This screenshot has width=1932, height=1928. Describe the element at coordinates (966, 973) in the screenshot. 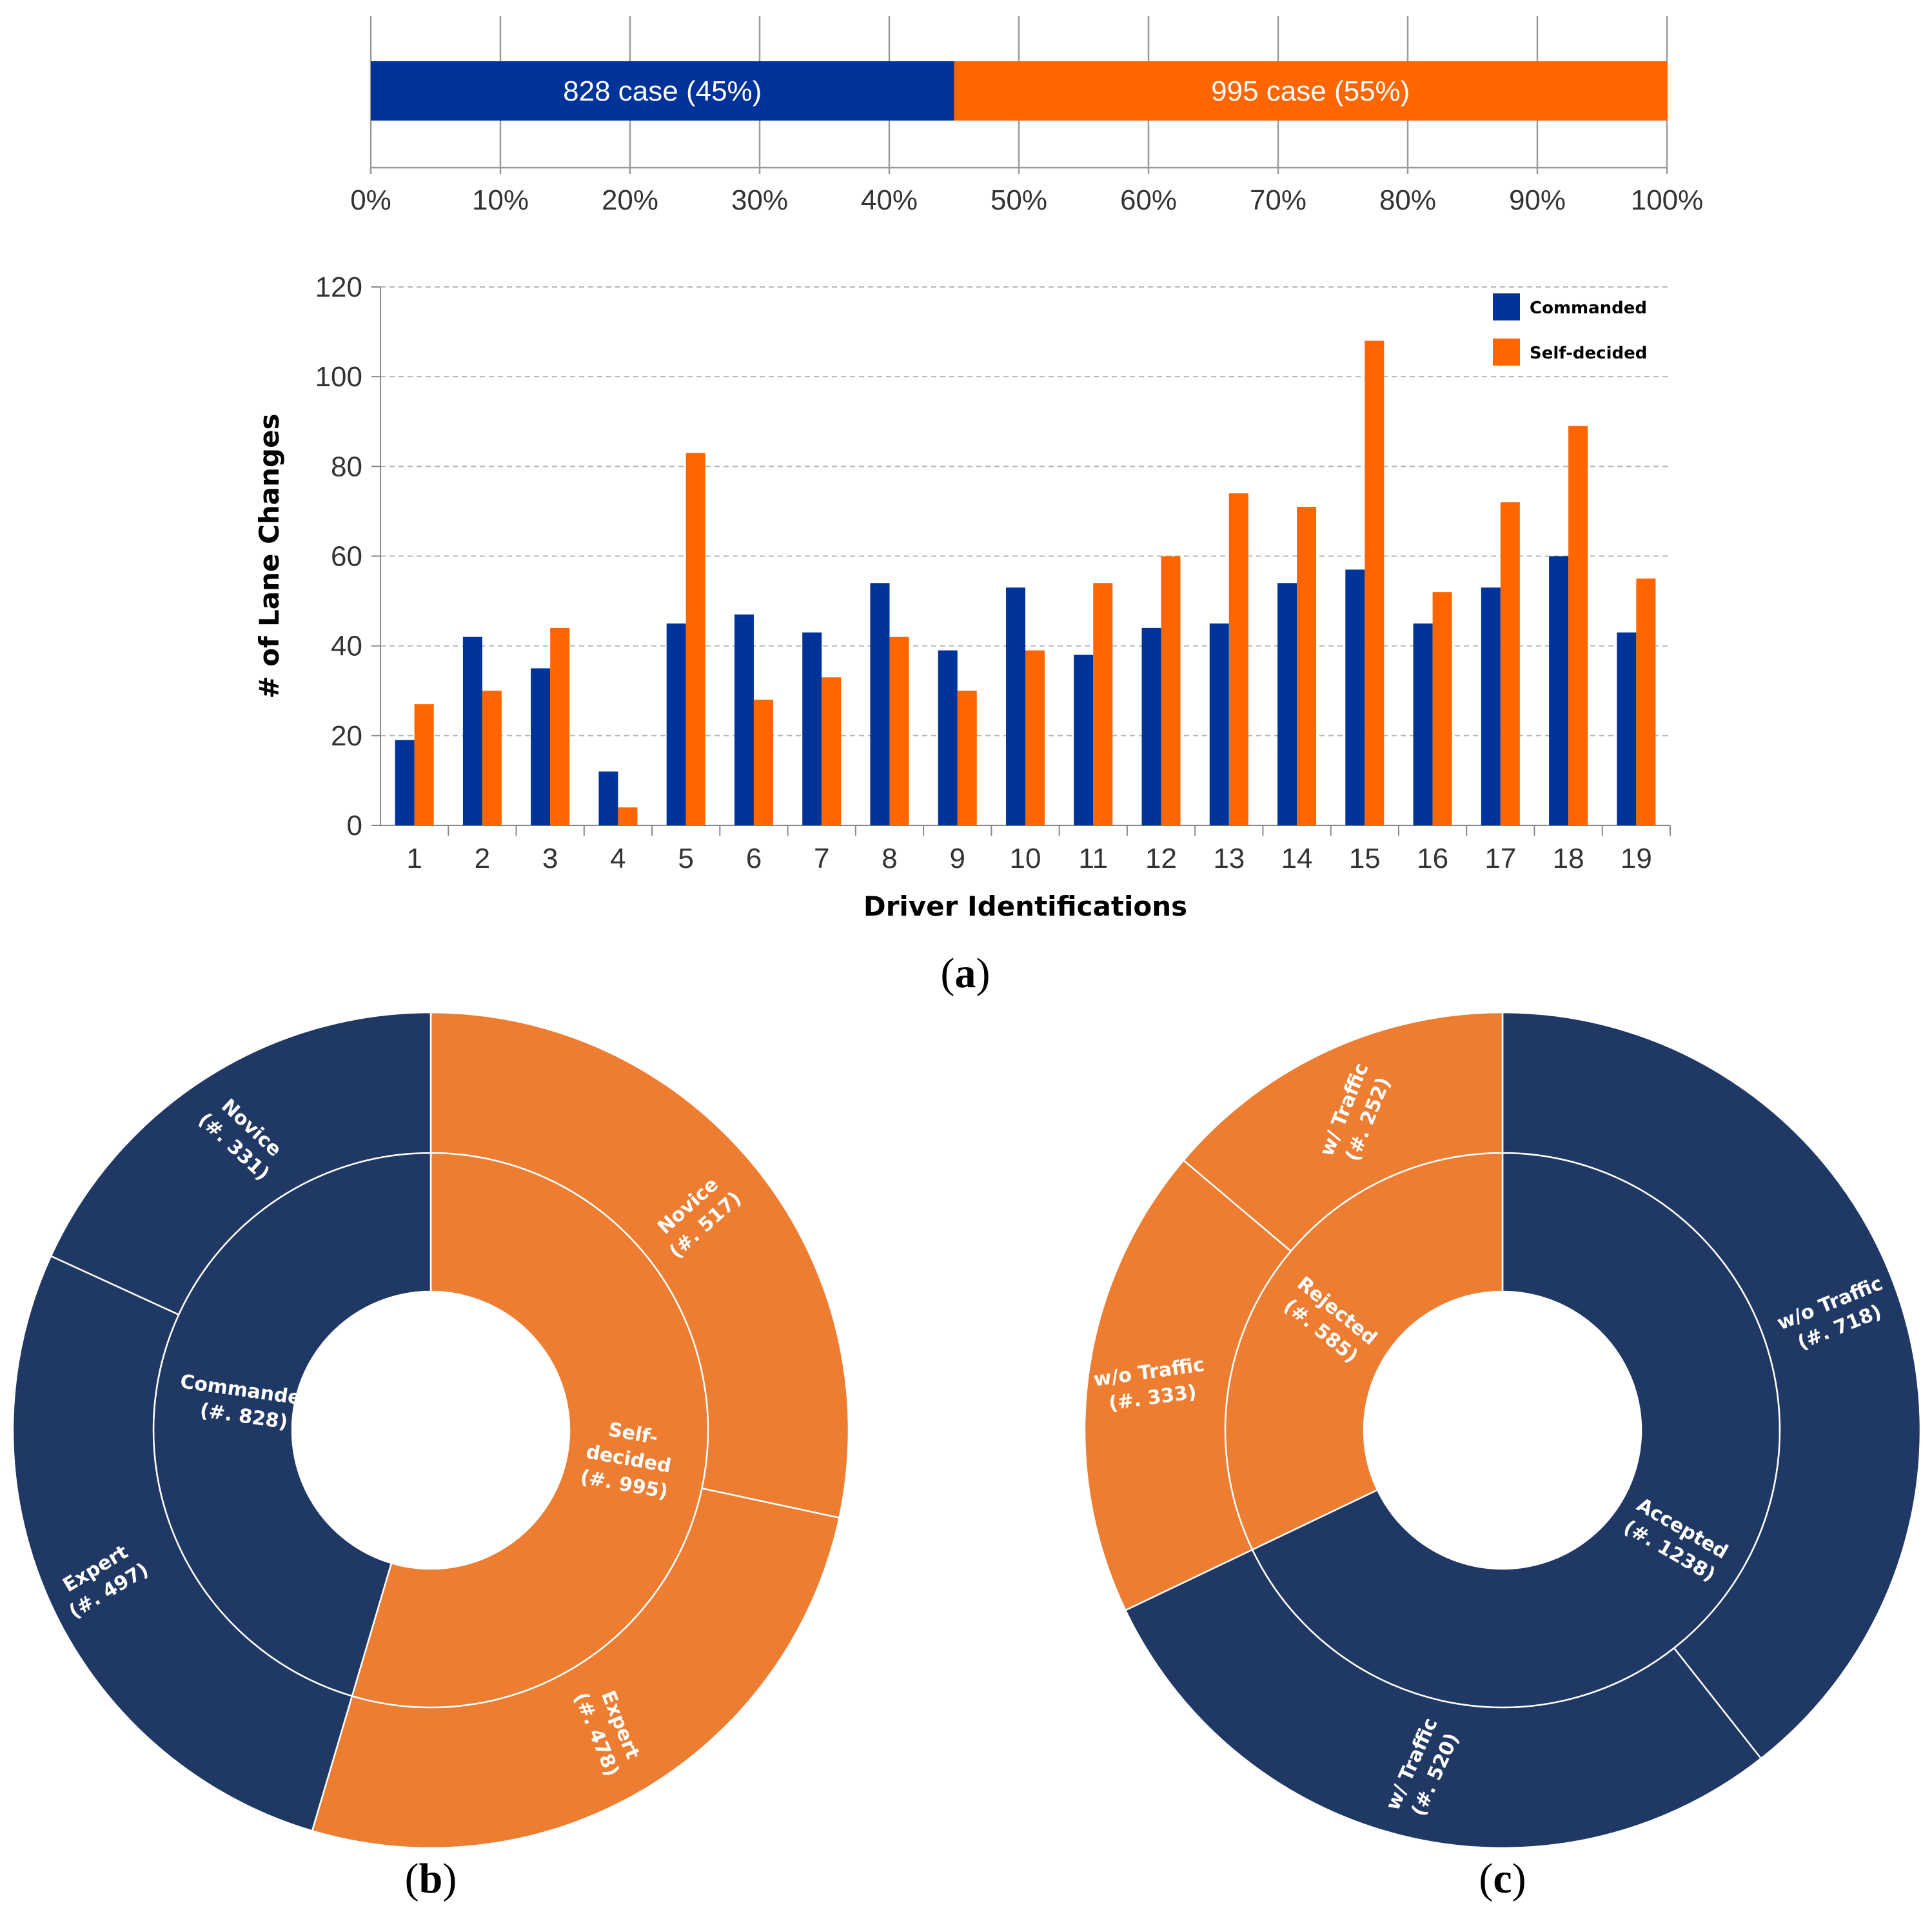

I see `panel-label-a: (a)` at that location.